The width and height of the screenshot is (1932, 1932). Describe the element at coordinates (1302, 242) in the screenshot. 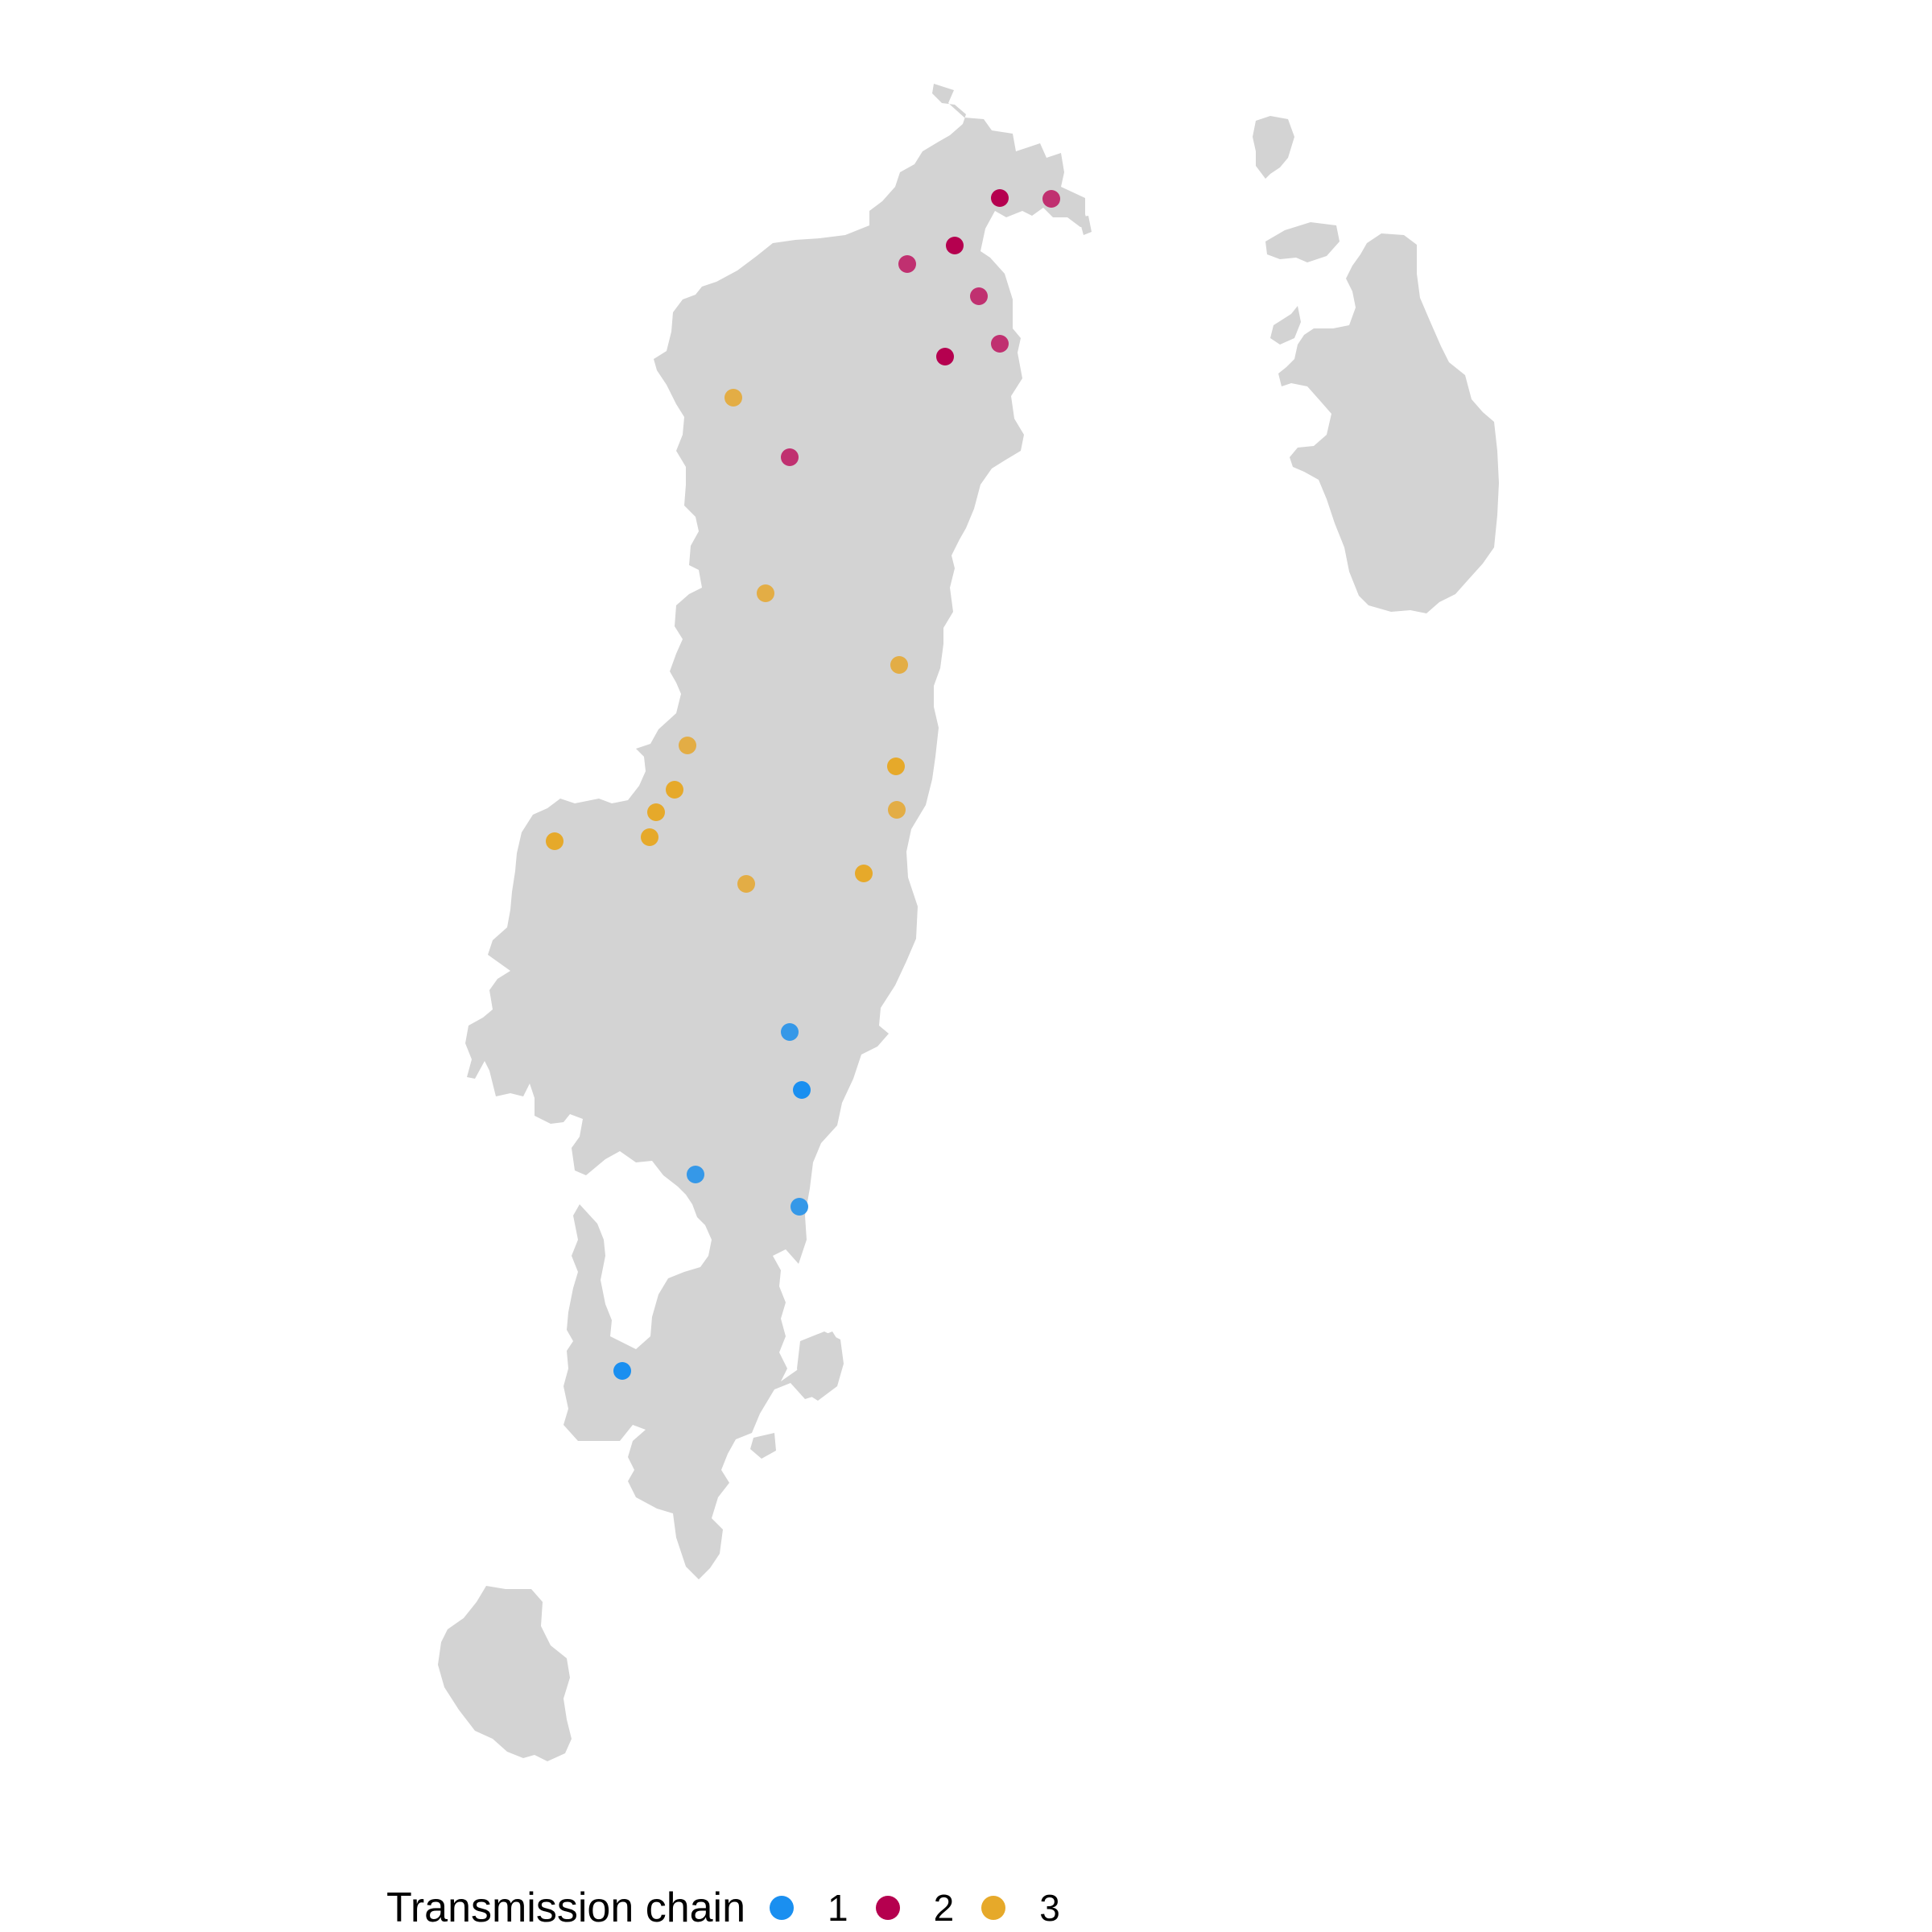

I see `north-east-small-islet` at that location.